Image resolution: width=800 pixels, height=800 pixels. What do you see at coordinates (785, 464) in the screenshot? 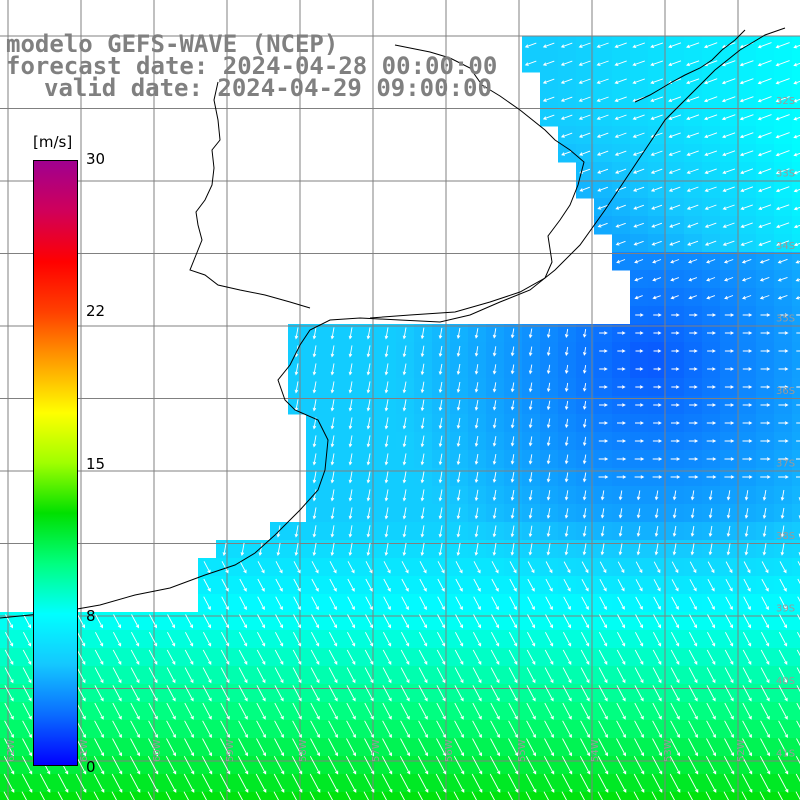
I see `latitude-label: 37S` at bounding box center [785, 464].